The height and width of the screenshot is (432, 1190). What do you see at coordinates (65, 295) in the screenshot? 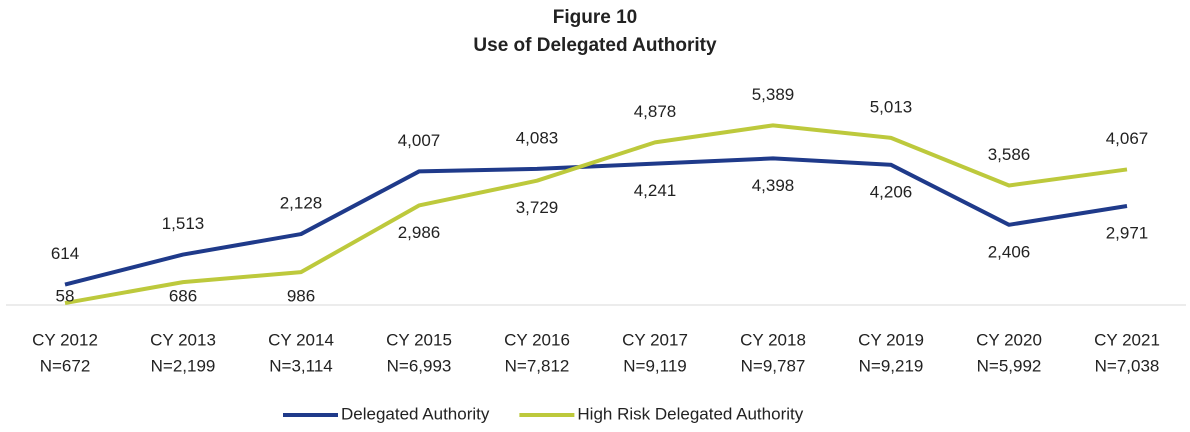
I see `data-label: 58` at bounding box center [65, 295].